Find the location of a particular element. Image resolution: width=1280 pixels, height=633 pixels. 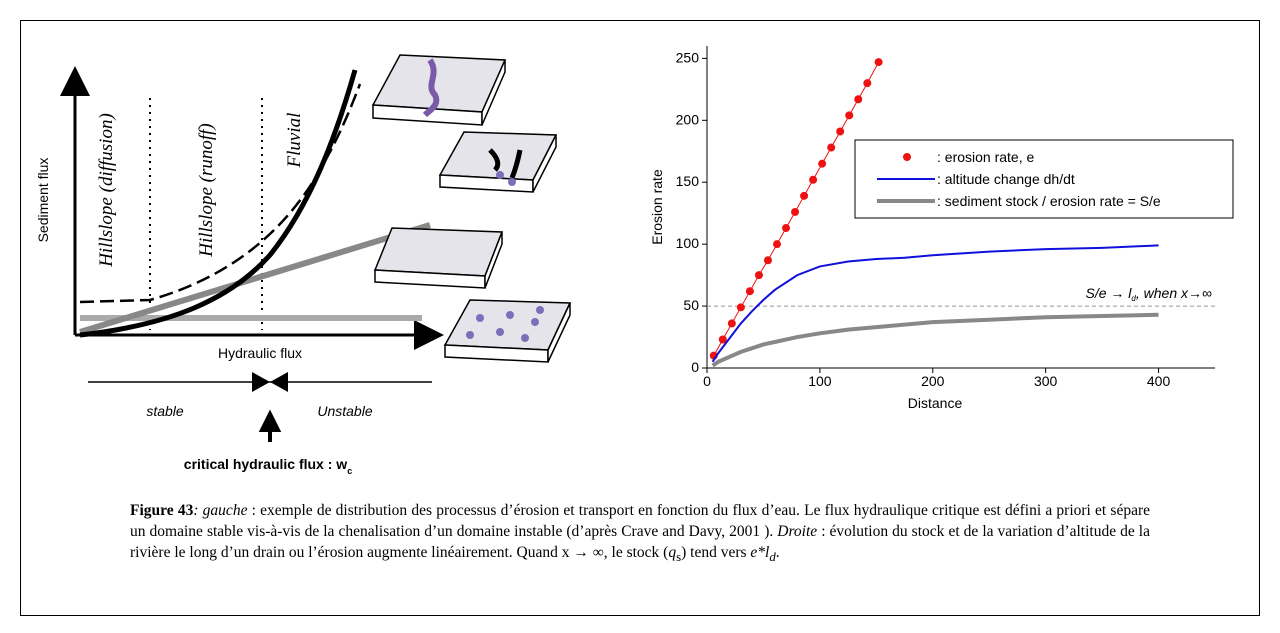

annotation: S/e → ld, when x→∞ is located at coordinates (1149, 294).